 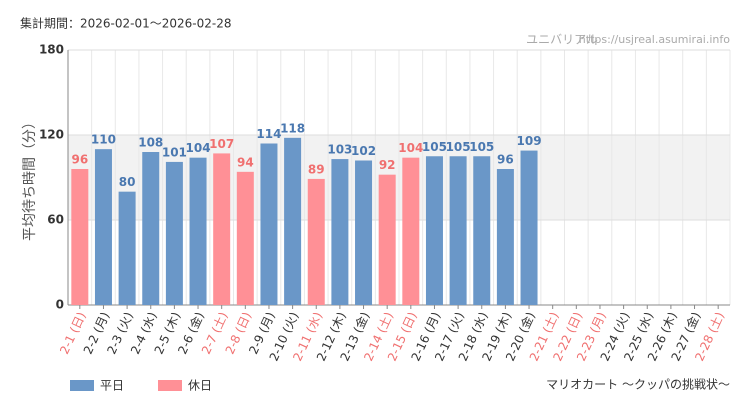 What do you see at coordinates (125, 23) in the screenshot?
I see `period: 集計期間：2026-02-01～2026-02-28` at bounding box center [125, 23].